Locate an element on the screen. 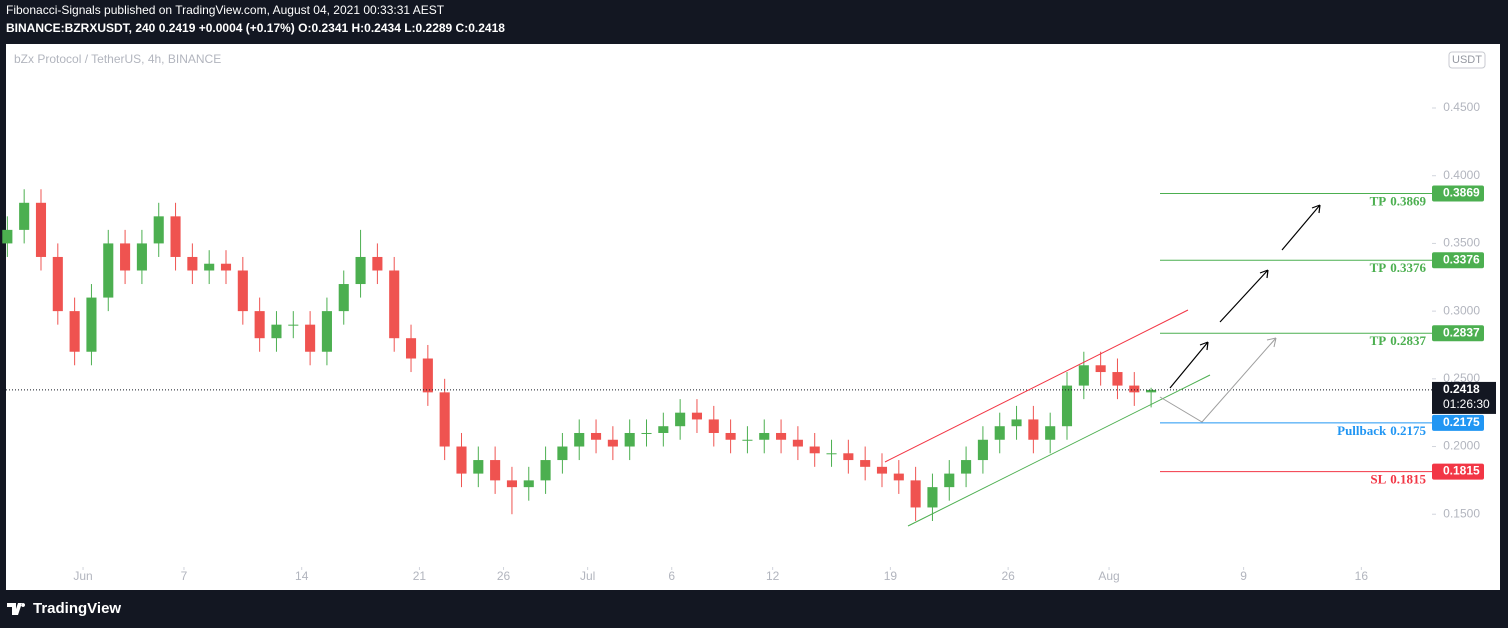 The image size is (1508, 628). level-badge-label: 0.1815 is located at coordinates (1461, 471).